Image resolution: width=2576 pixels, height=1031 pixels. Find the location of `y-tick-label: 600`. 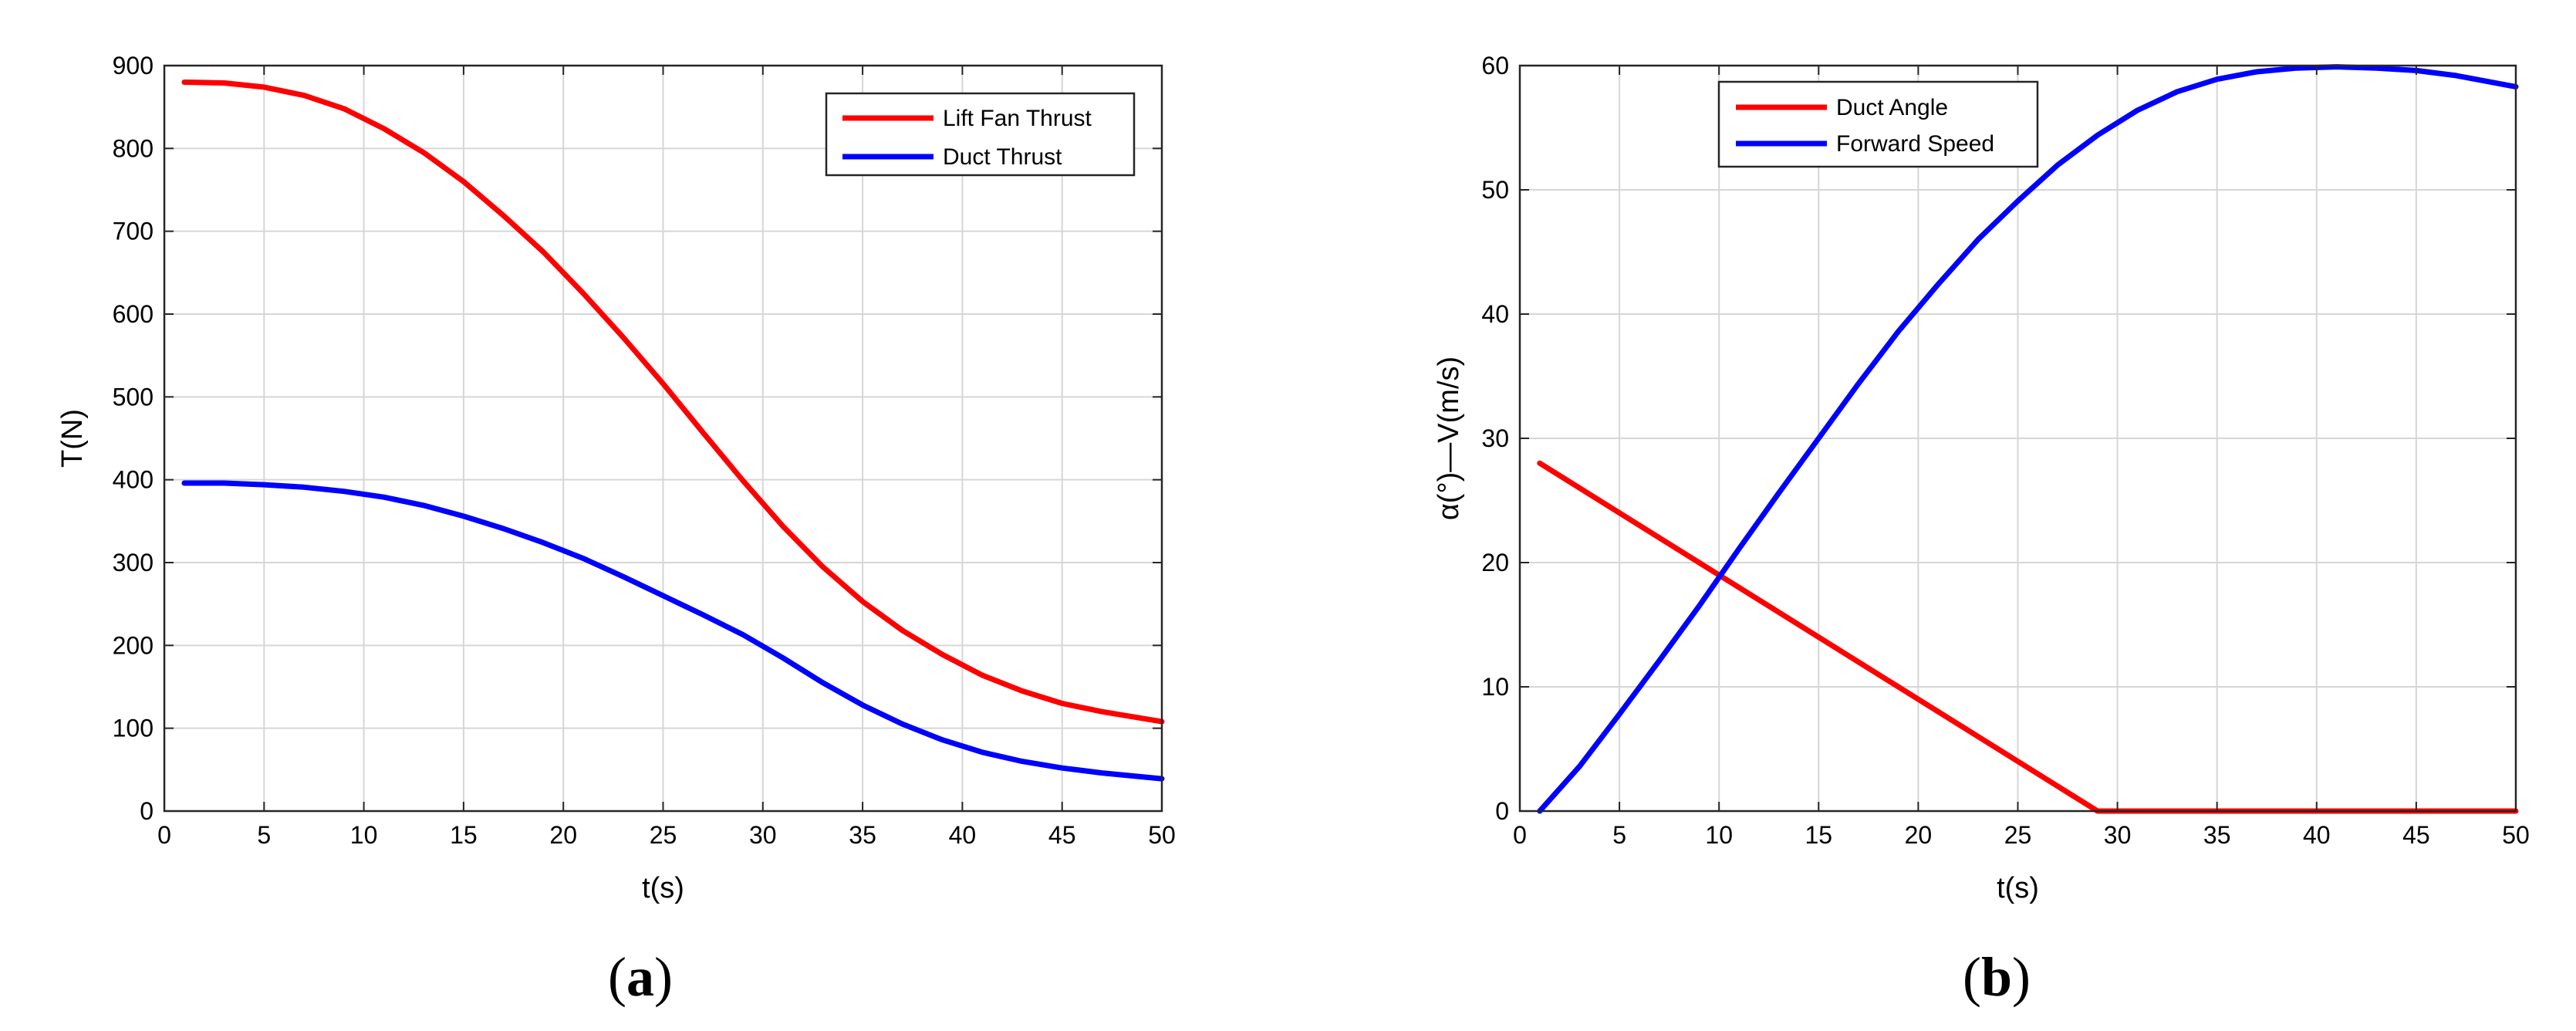

y-tick-label: 600 is located at coordinates (133, 314).